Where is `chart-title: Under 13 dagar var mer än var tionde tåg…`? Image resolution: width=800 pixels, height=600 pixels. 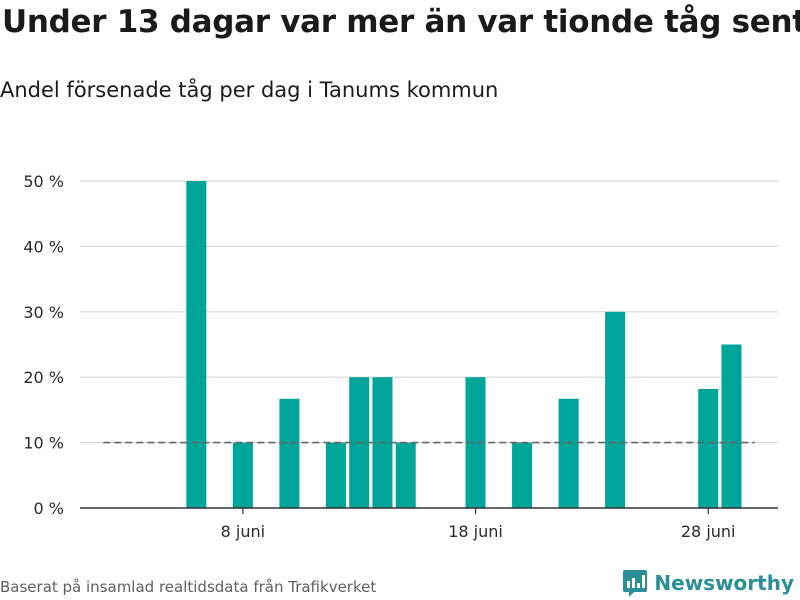 chart-title: Under 13 dagar var mer än var tionde tåg… is located at coordinates (401, 22).